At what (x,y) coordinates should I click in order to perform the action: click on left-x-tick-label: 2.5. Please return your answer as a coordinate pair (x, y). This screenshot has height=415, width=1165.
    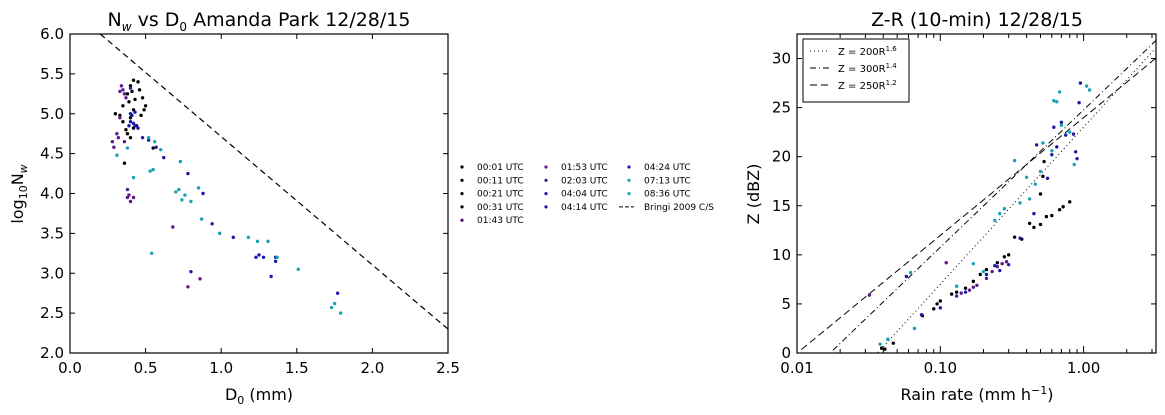
    Looking at the image, I should click on (448, 368).